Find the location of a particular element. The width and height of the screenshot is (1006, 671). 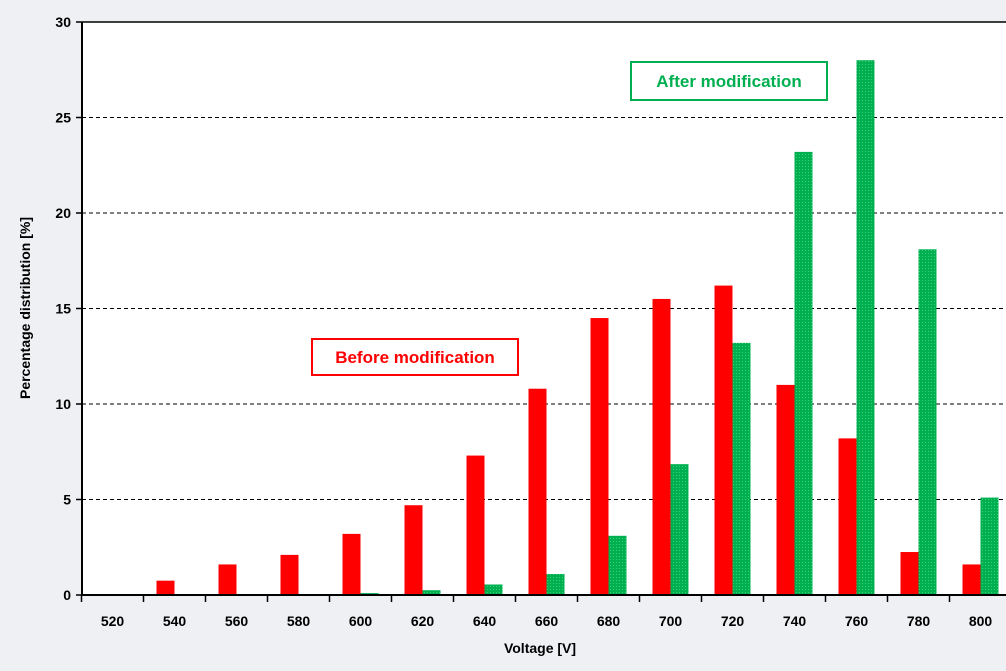

x-tick-label: 780 is located at coordinates (919, 621).